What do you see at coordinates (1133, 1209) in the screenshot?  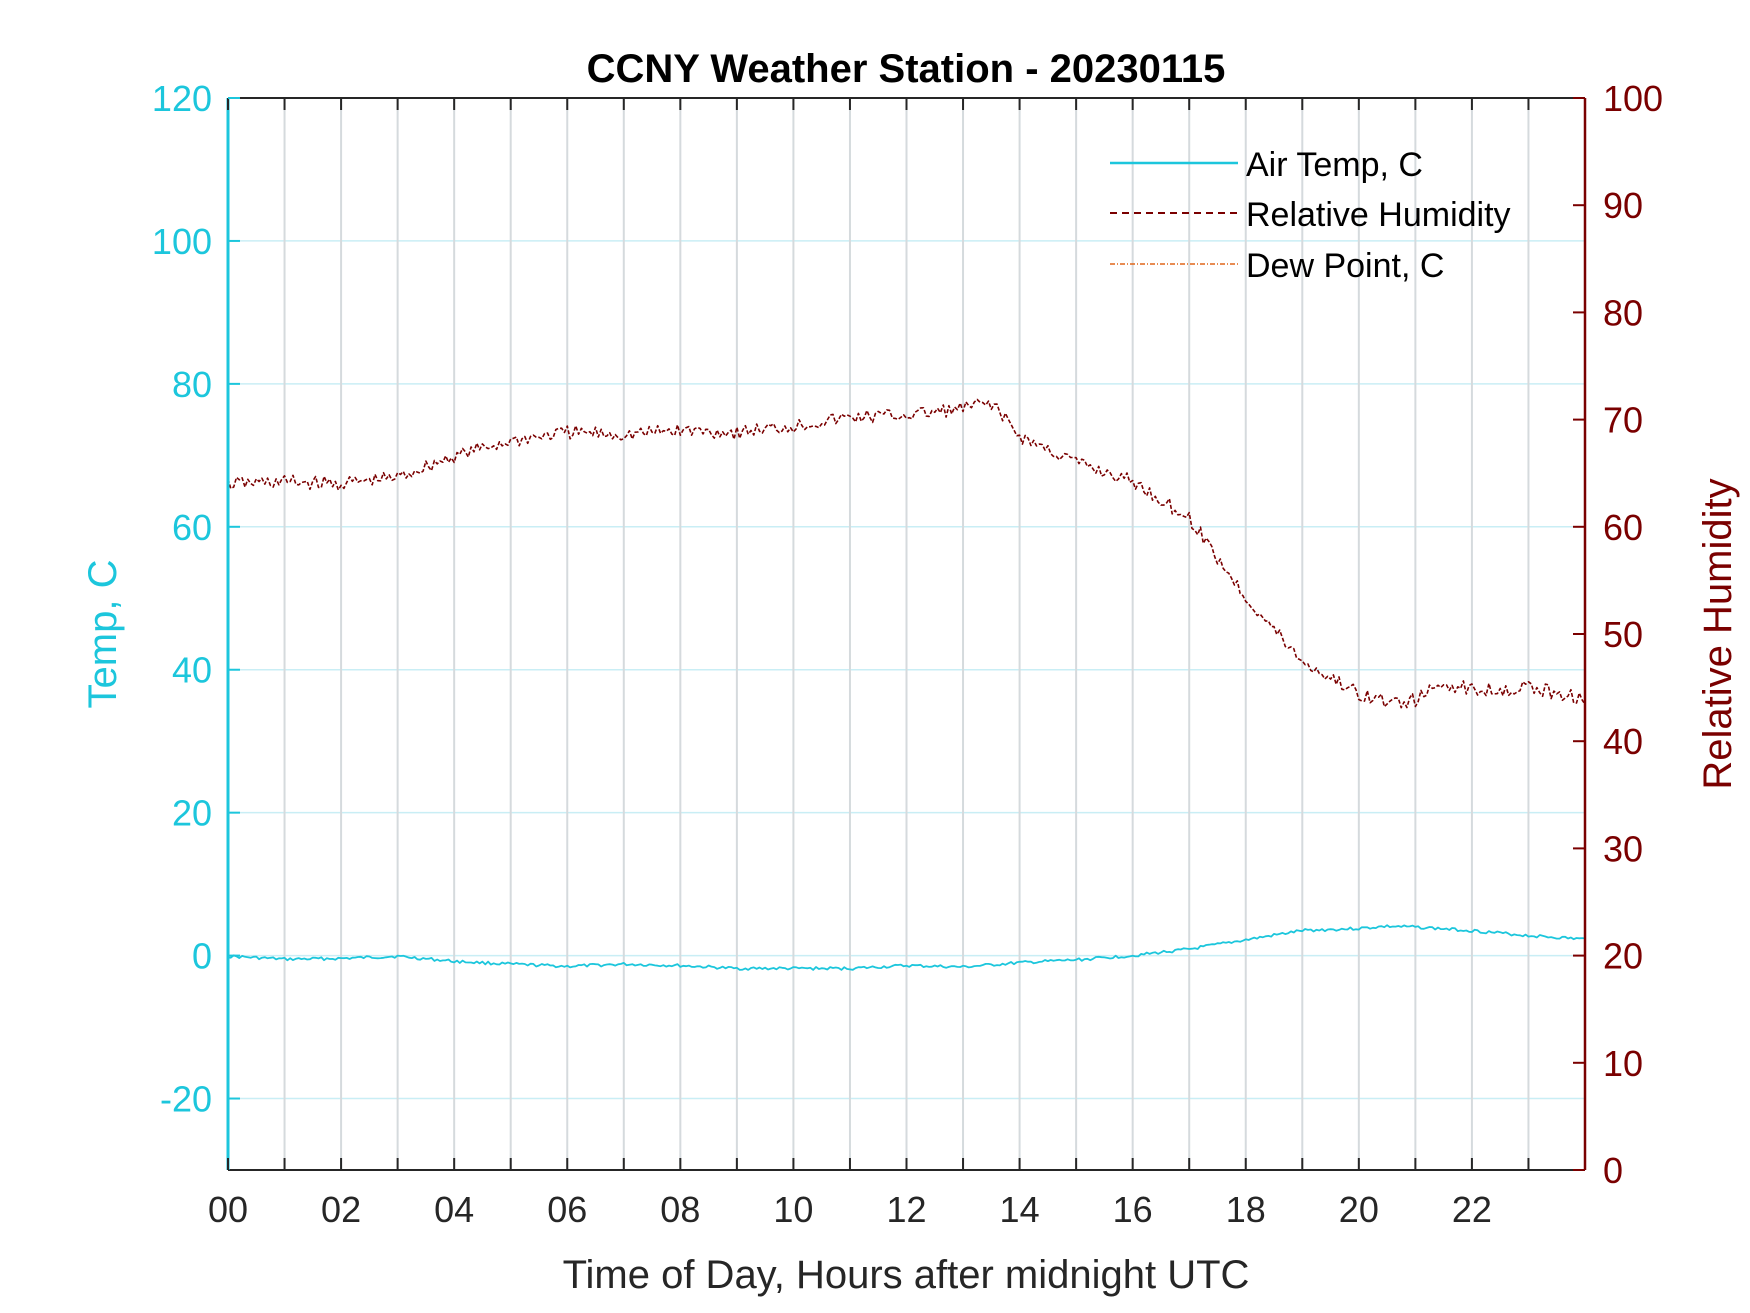 I see `x-tick-label: 16` at bounding box center [1133, 1209].